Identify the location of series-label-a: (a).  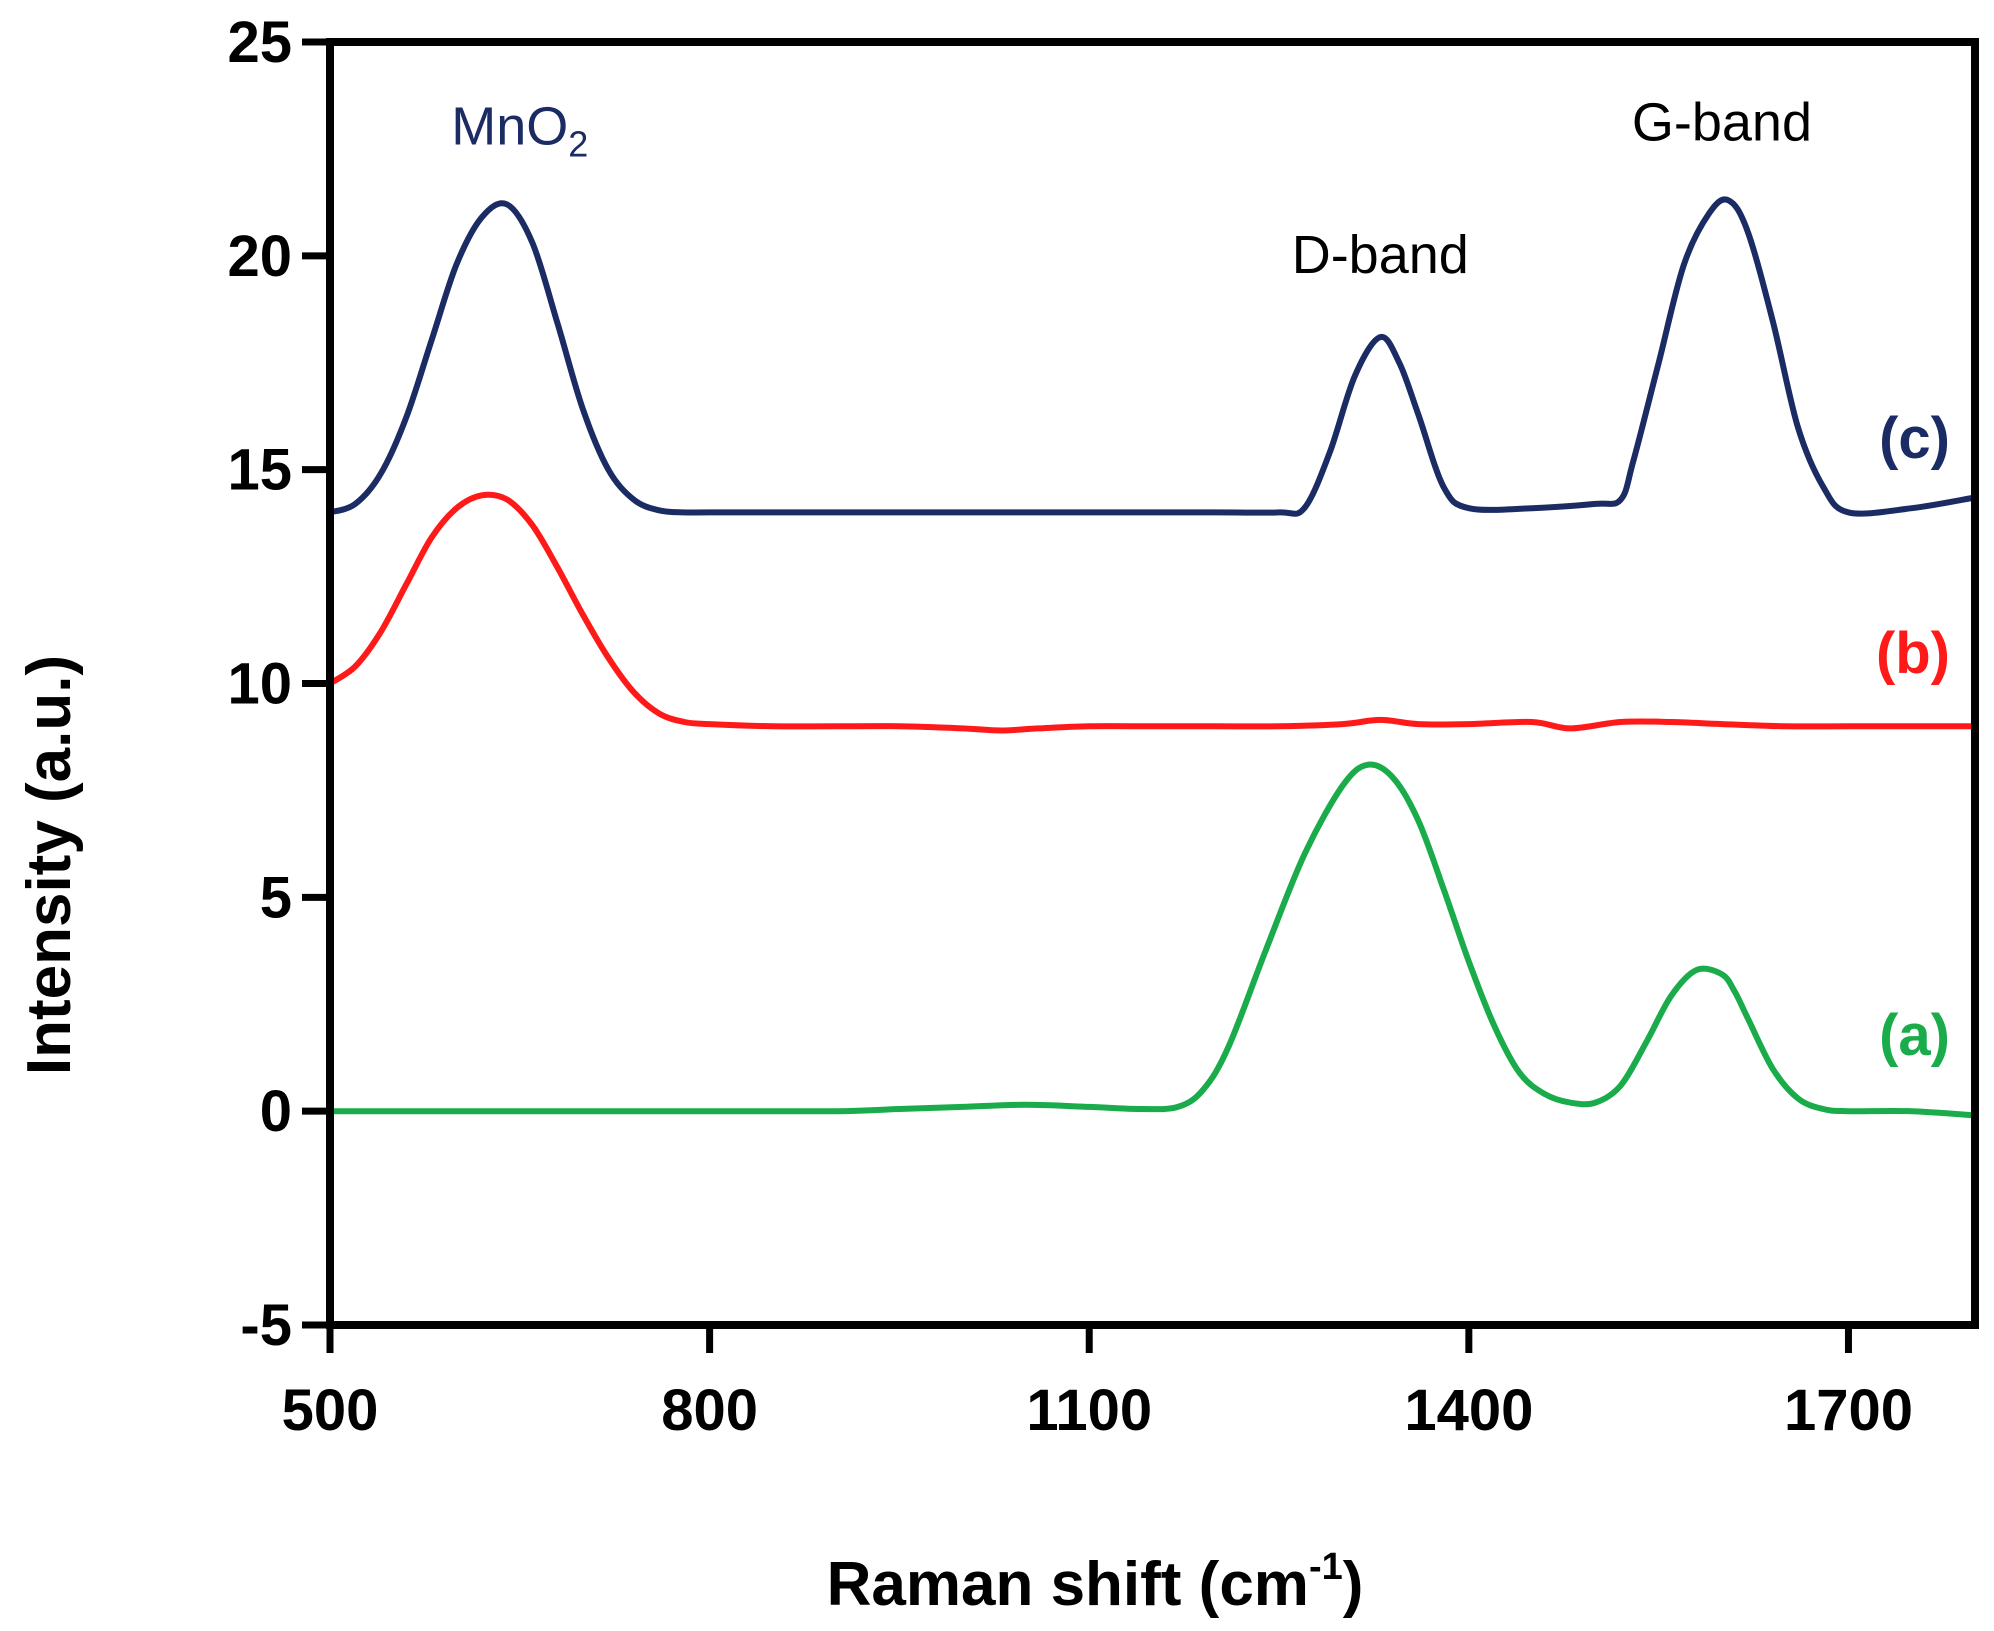
(1914, 1035).